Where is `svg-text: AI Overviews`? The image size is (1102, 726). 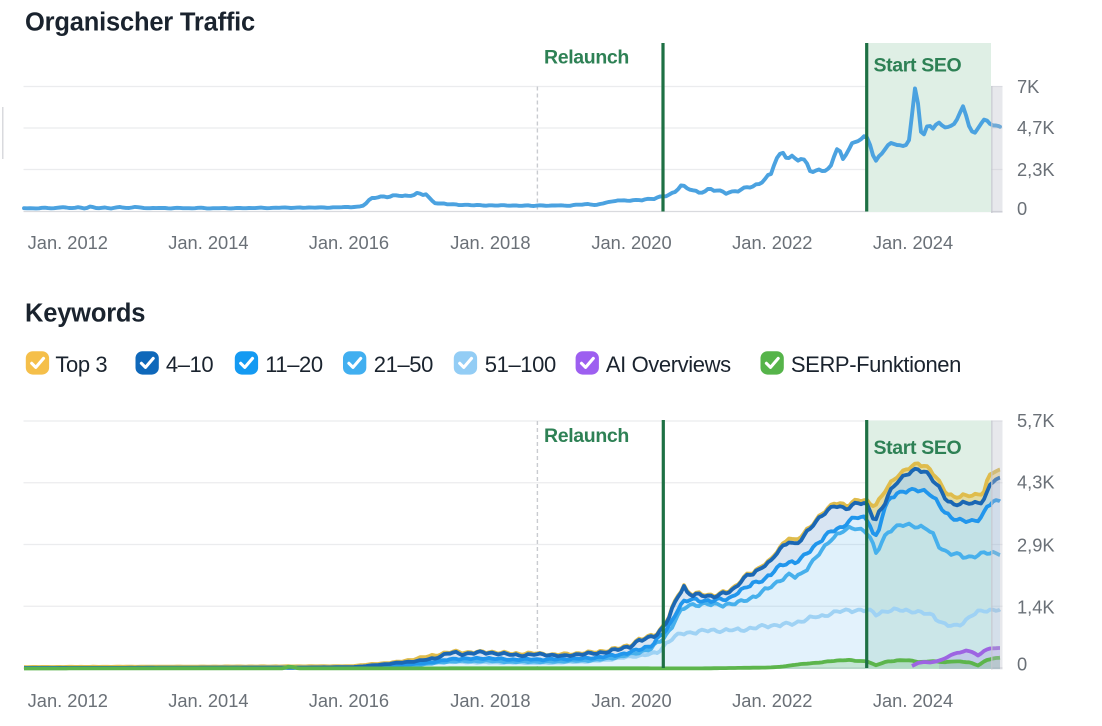 svg-text: AI Overviews is located at coordinates (668, 364).